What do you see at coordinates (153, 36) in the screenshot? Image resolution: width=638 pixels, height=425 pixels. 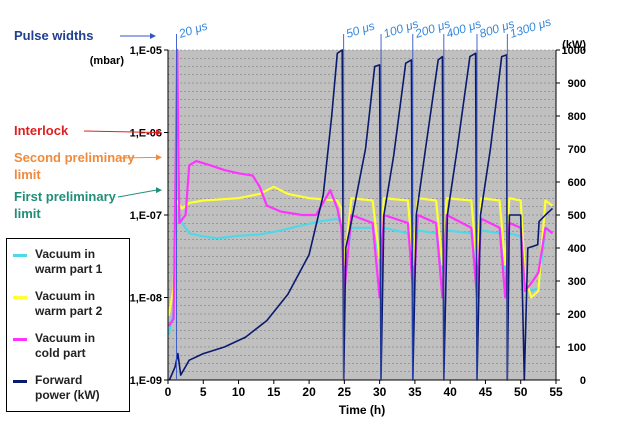 I see `pulse-widths-arrowhead` at bounding box center [153, 36].